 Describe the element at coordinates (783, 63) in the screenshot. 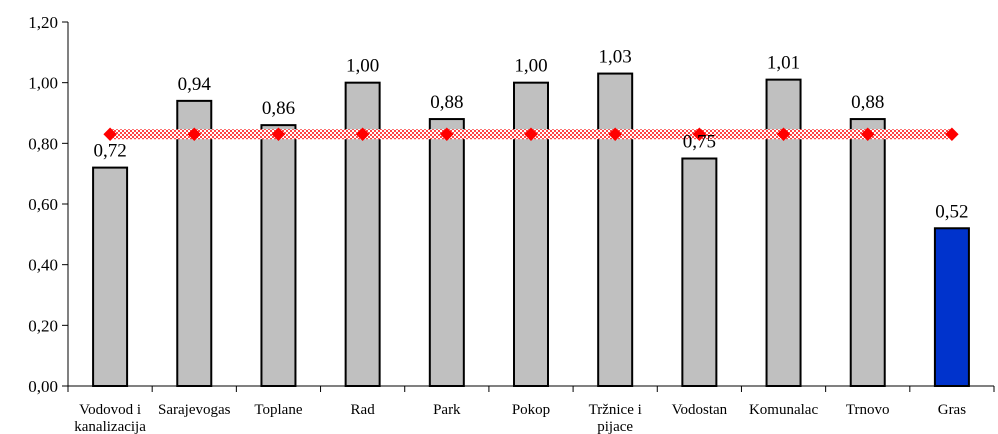

I see `data-label: 1,01` at that location.